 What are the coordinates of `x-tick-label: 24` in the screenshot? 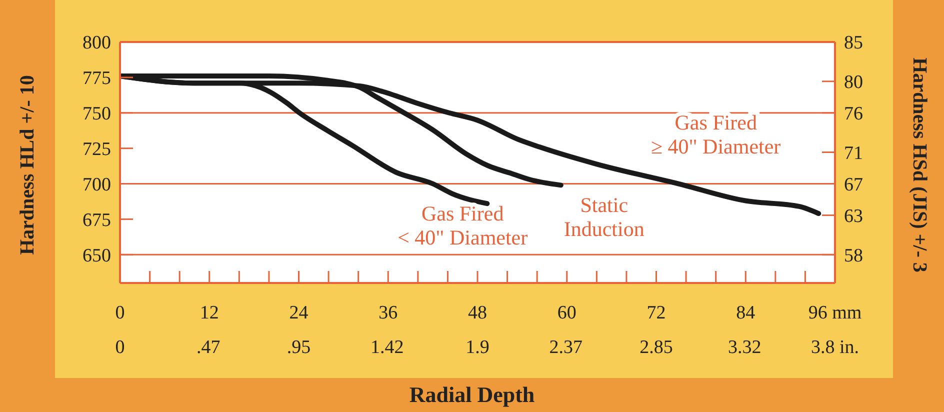 It's located at (299, 313).